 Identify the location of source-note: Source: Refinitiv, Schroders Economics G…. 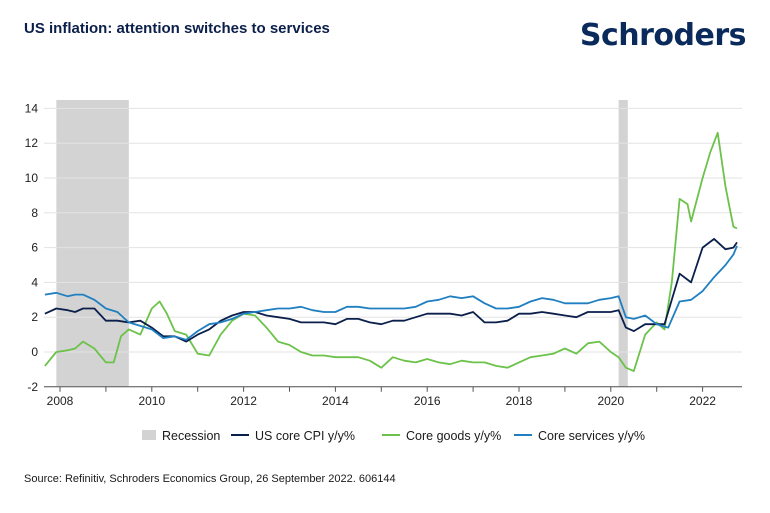
(210, 479).